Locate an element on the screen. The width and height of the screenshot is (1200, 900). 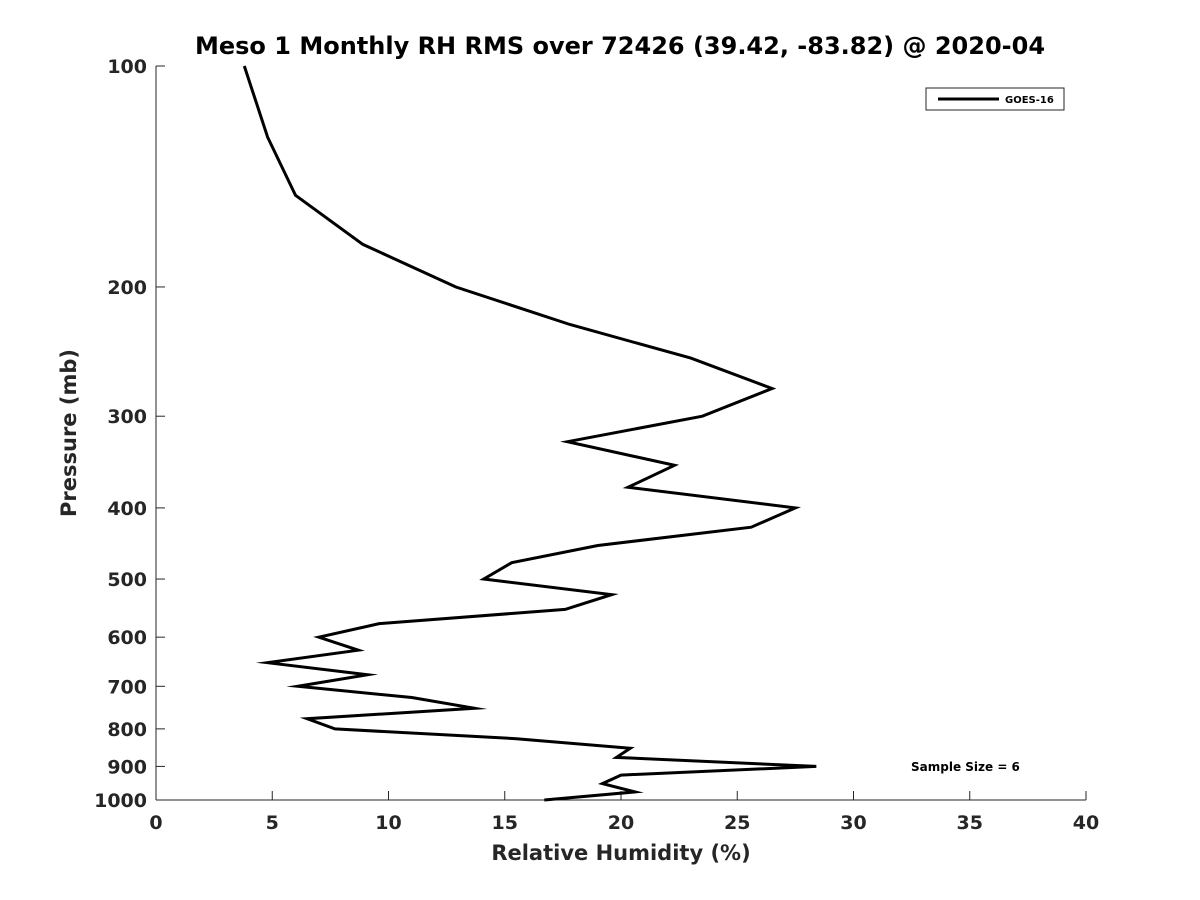
y-tick-label: 200 is located at coordinates (127, 288).